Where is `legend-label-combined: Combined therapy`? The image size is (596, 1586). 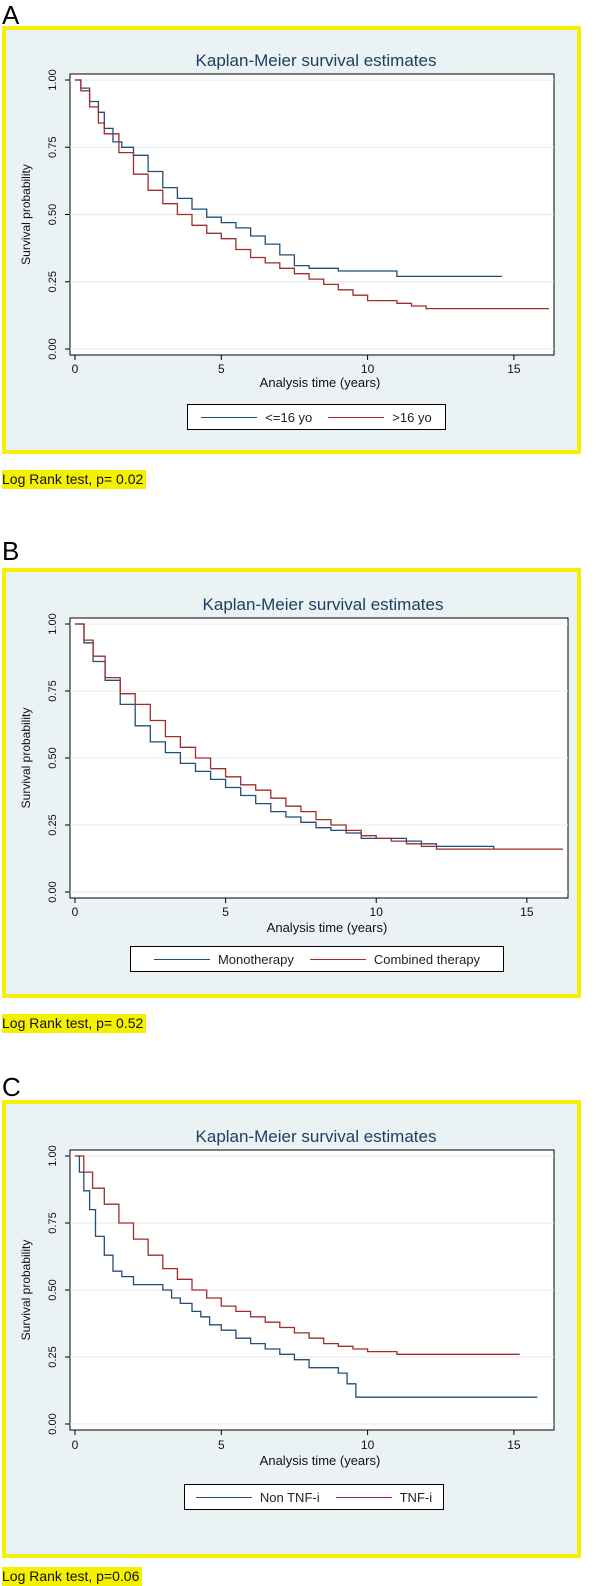
legend-label-combined: Combined therapy is located at coordinates (427, 959).